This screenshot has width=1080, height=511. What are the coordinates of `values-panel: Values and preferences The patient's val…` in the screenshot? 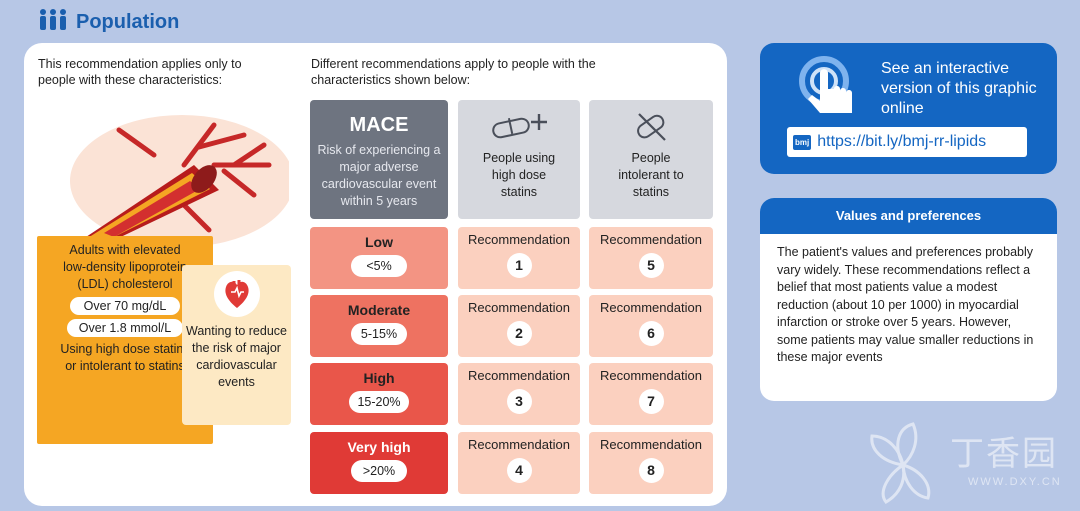 It's located at (908, 299).